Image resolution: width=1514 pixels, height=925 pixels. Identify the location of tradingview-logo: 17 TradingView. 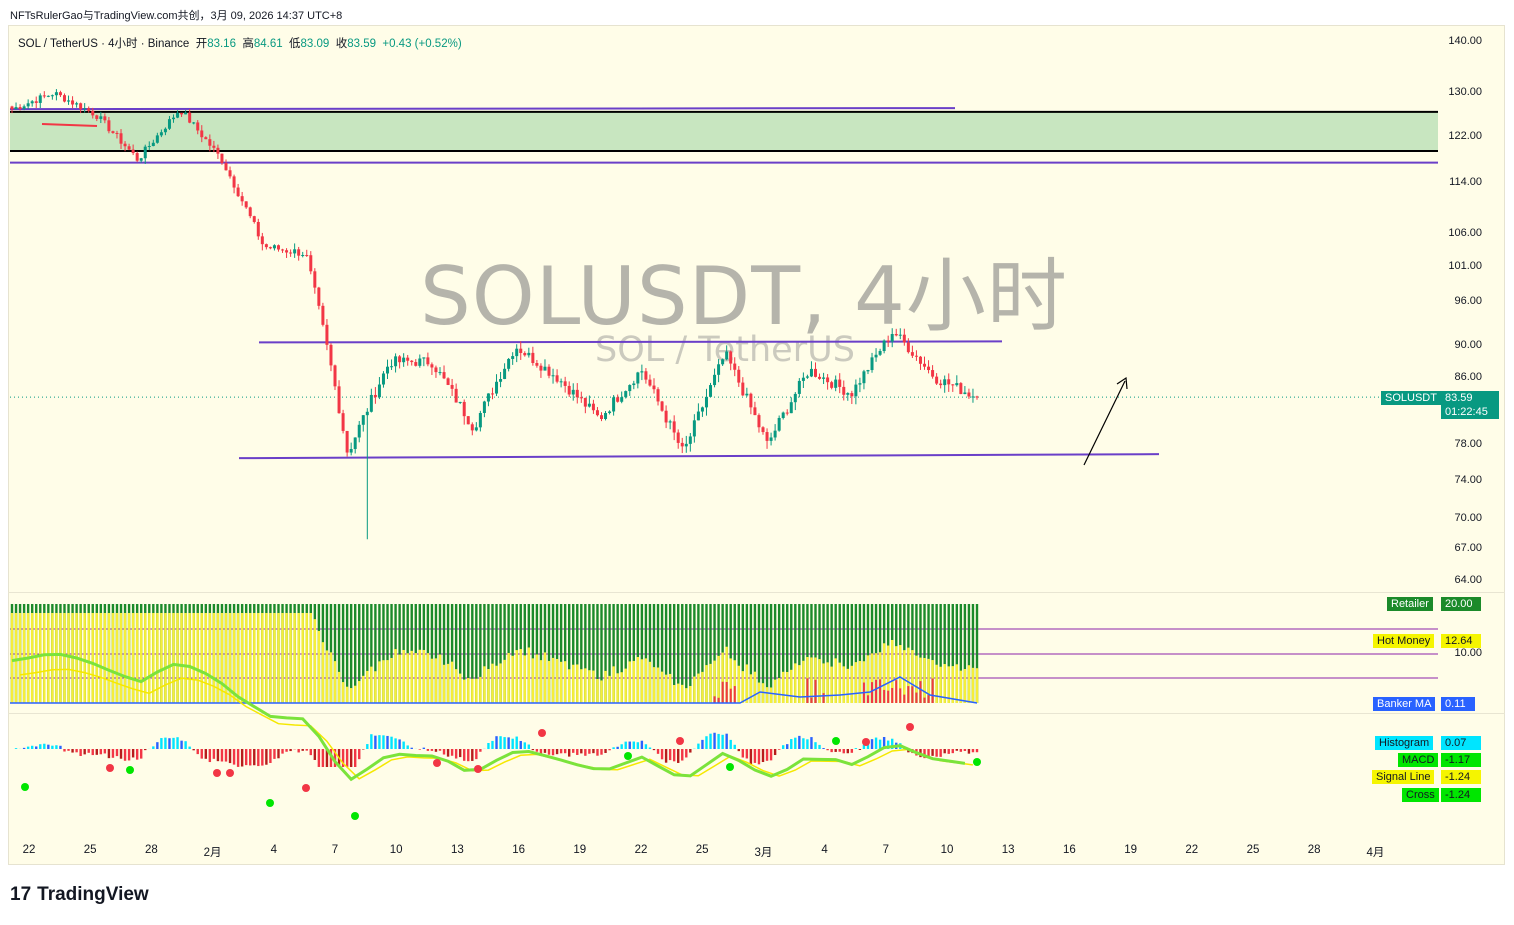
(79, 894).